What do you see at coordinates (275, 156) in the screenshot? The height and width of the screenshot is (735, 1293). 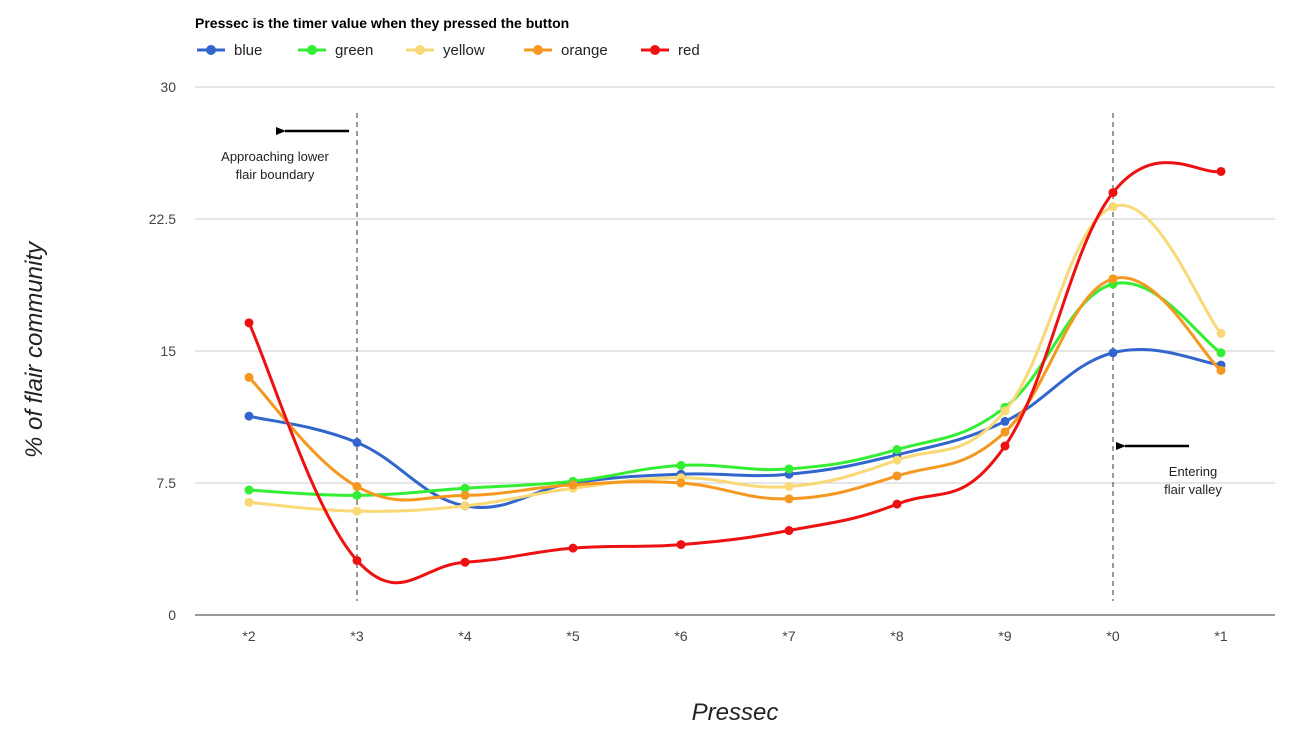 I see `annotation-text: Approaching lower` at bounding box center [275, 156].